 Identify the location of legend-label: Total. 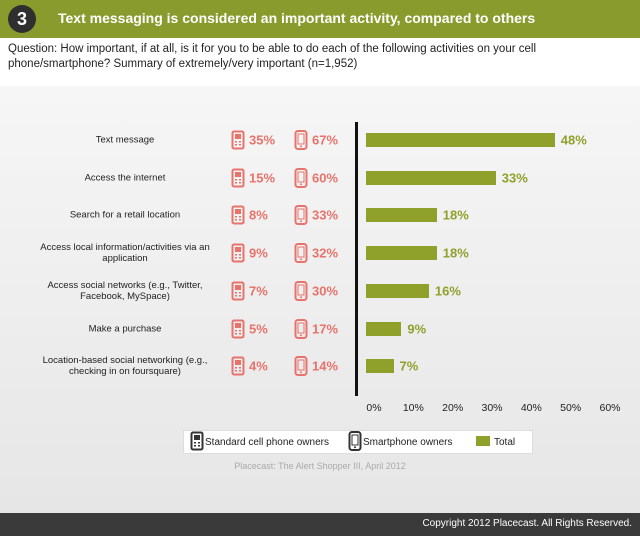
(505, 442).